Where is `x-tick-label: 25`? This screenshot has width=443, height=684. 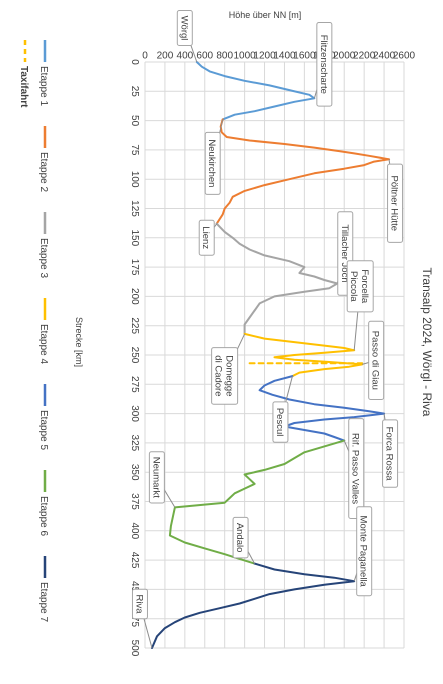 x-tick-label: 25 is located at coordinates (134, 92).